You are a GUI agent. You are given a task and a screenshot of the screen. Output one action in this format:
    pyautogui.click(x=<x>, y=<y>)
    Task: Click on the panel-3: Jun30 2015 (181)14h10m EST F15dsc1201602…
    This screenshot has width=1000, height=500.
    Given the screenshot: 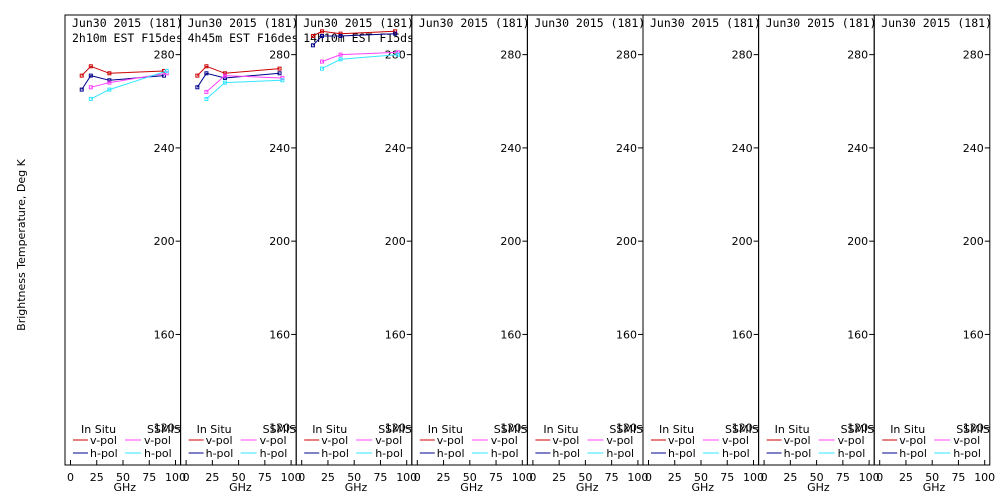 What is the action you would take?
    pyautogui.click(x=356, y=254)
    